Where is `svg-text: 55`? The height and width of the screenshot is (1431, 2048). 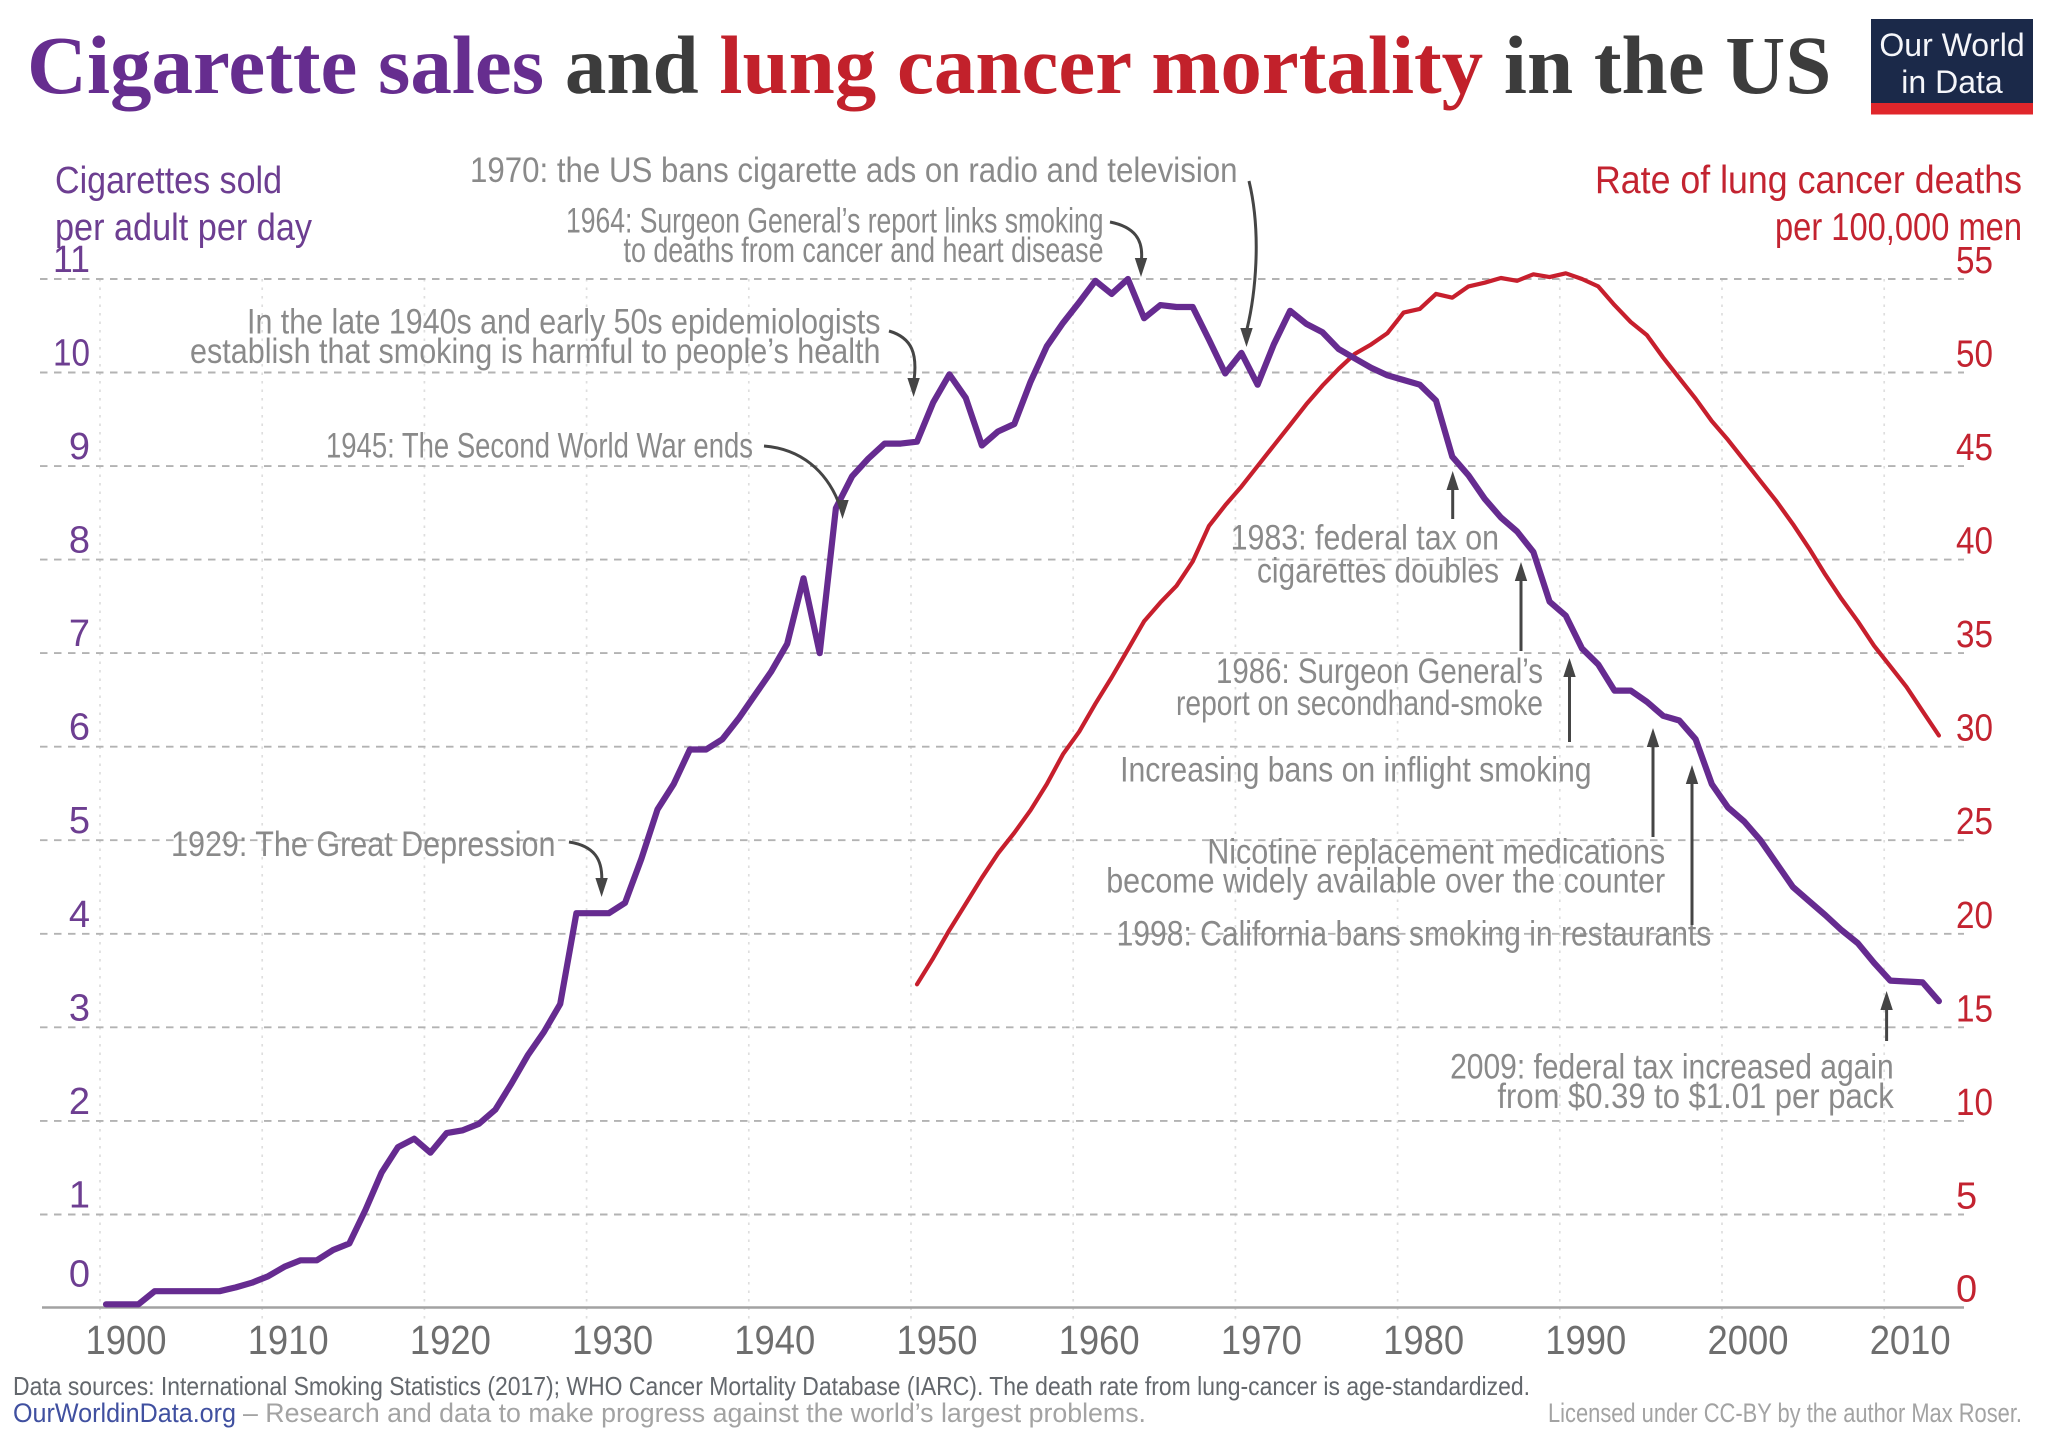 svg-text: 55 is located at coordinates (1974, 261).